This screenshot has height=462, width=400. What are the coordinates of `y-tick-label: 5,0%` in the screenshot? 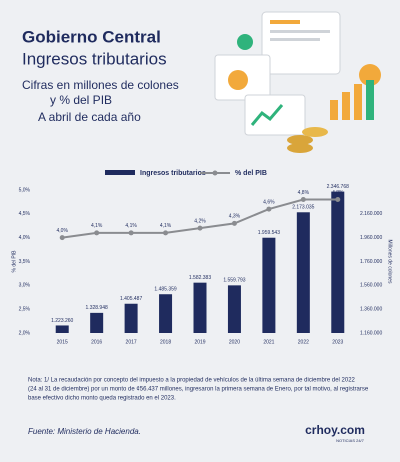 It's located at (25, 190).